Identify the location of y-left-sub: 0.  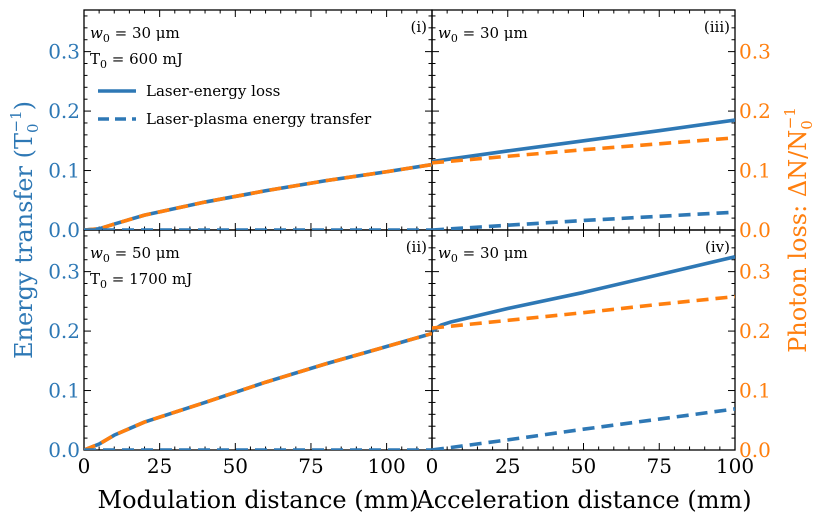
(33, 128).